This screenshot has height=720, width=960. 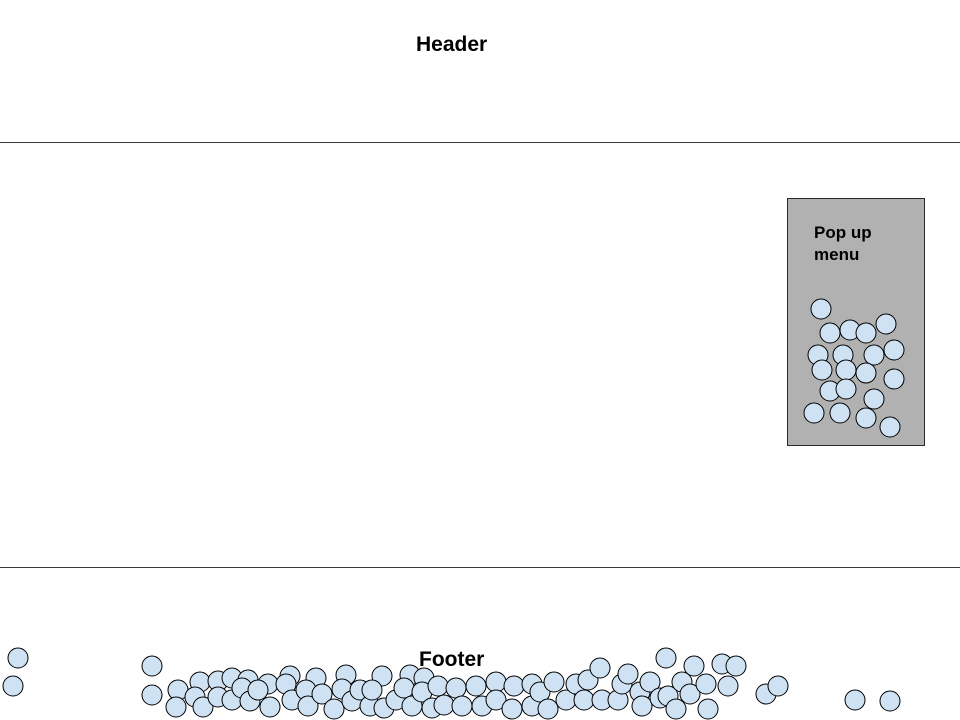 What do you see at coordinates (480, 142) in the screenshot?
I see `header-divider` at bounding box center [480, 142].